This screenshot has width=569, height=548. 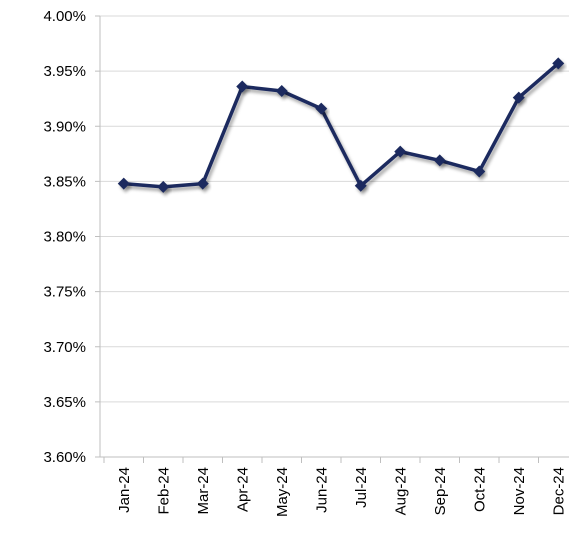 I want to click on x-tick-label: Sep-24, so click(x=440, y=491).